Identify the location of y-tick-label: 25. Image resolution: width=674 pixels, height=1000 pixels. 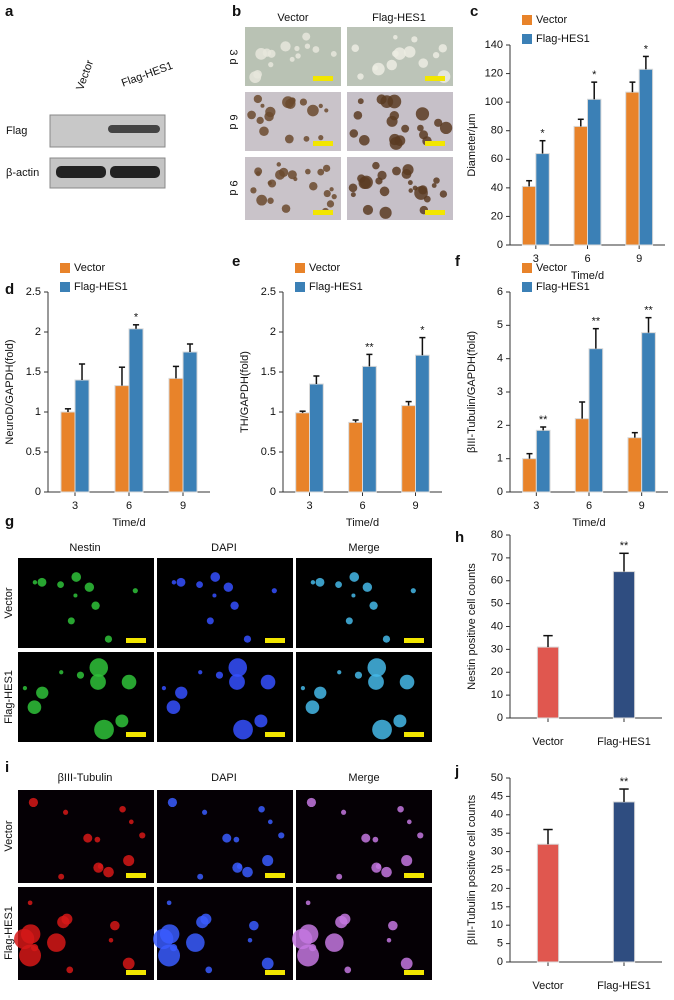
(497, 870).